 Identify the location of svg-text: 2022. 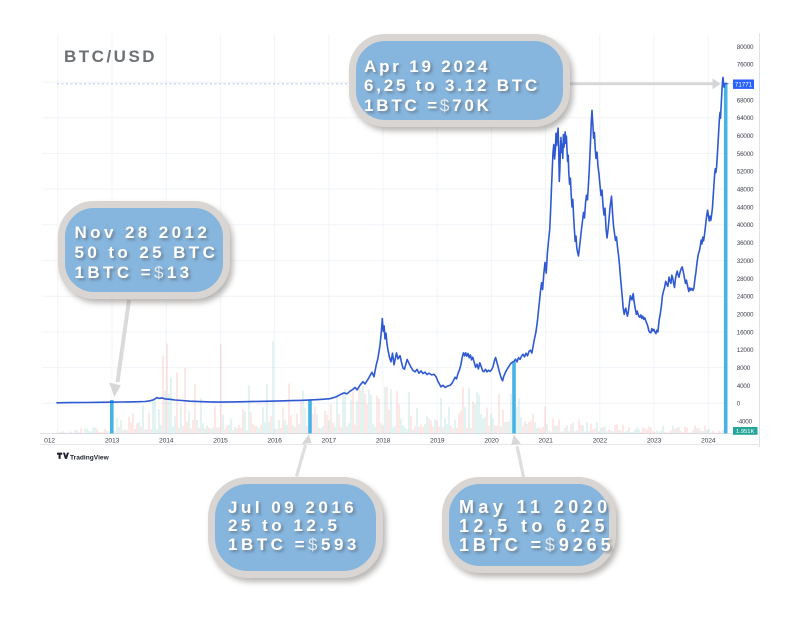
(600, 440).